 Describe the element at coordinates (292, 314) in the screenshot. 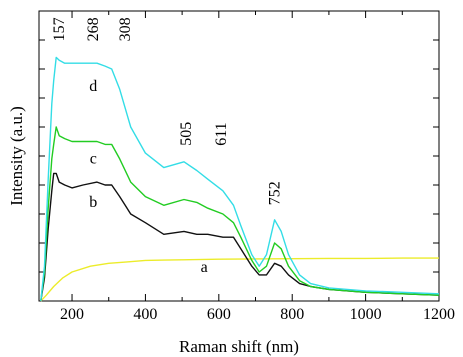

I see `x-tick-label: 800` at that location.